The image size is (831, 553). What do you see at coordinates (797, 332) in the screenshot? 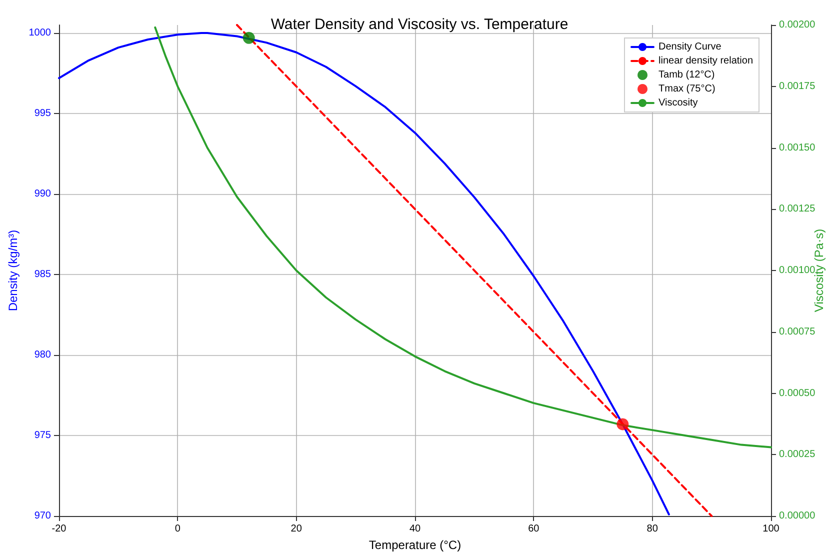
I see `y2-tick-label: 0.00075` at bounding box center [797, 332].